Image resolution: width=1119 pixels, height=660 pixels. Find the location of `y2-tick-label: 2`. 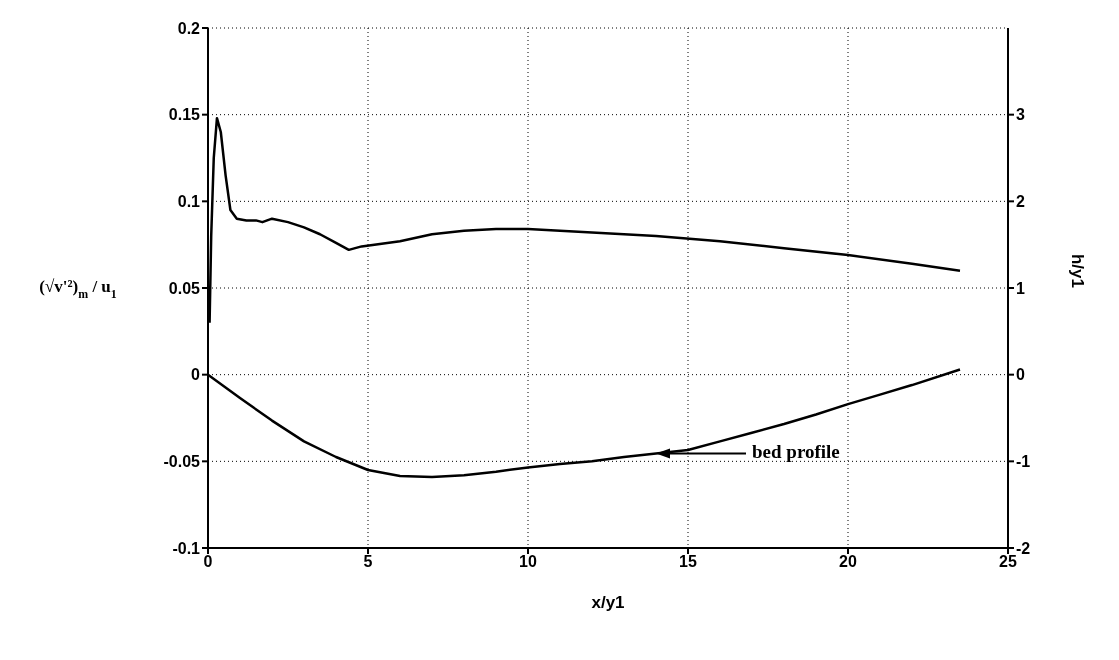

y2-tick-label: 2 is located at coordinates (1020, 202).